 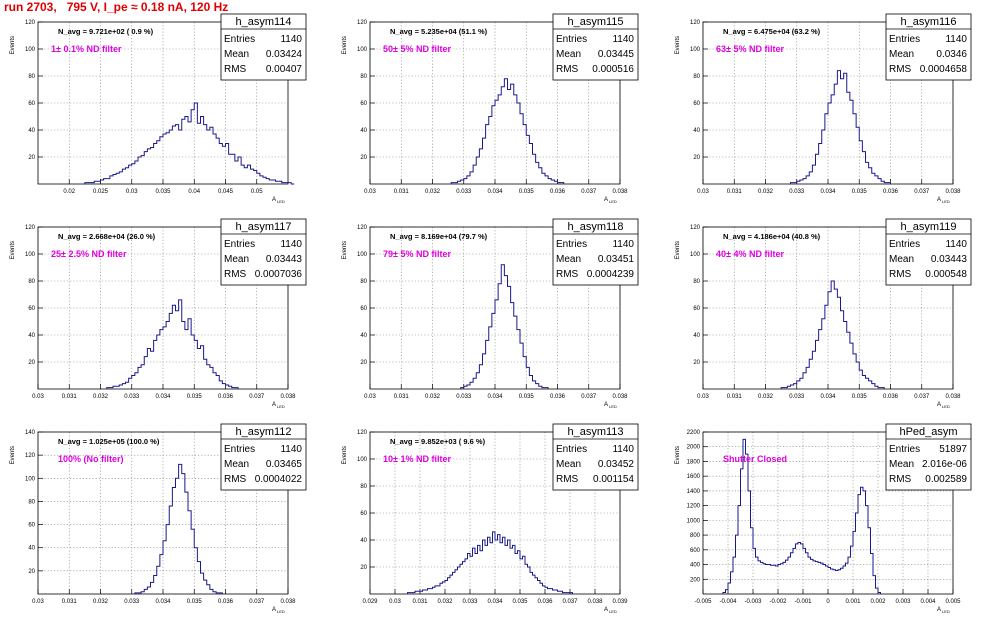 What do you see at coordinates (946, 479) in the screenshot?
I see `stats-rms-value: 0.002589` at bounding box center [946, 479].